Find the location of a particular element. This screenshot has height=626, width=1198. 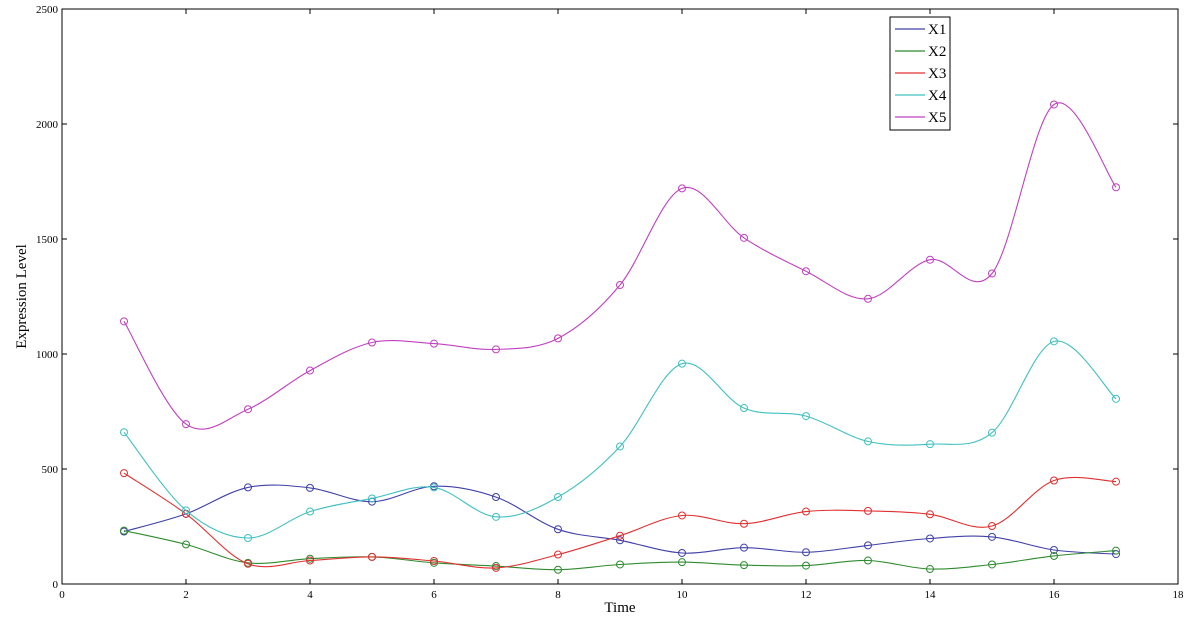

legend-label: X2 is located at coordinates (937, 52).